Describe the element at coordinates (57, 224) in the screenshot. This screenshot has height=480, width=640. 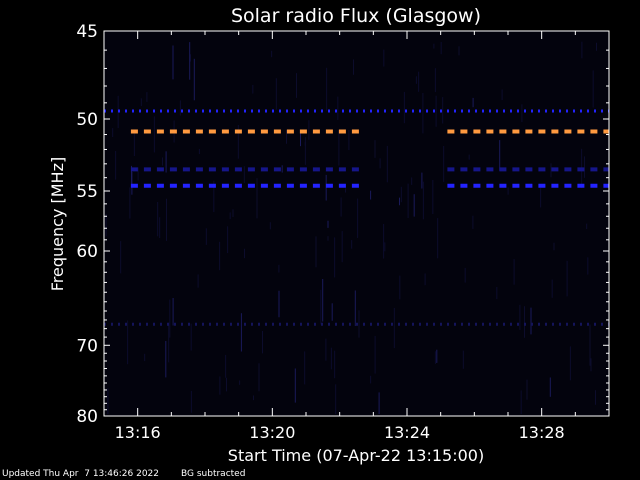
I see `y-axis-label: Frequency [MHz]` at that location.